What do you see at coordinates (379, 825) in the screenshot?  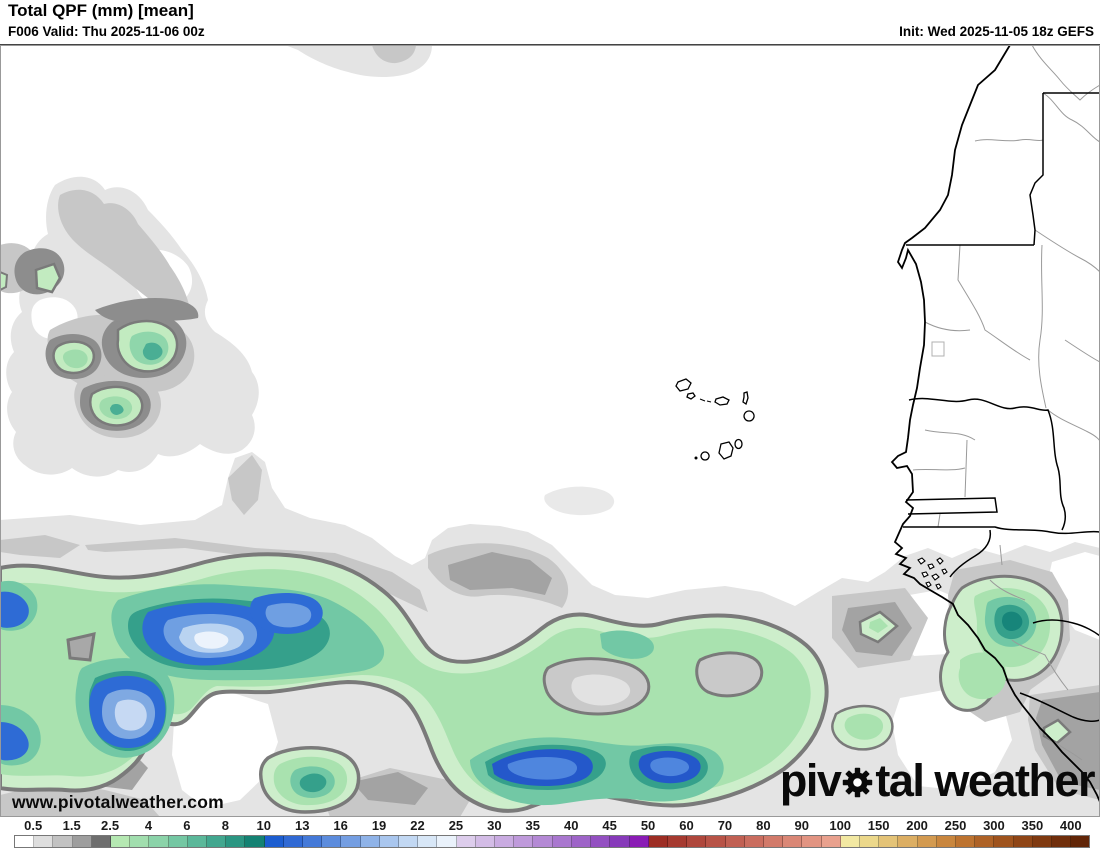 I see `colorbar-tick-label: 19` at bounding box center [379, 825].